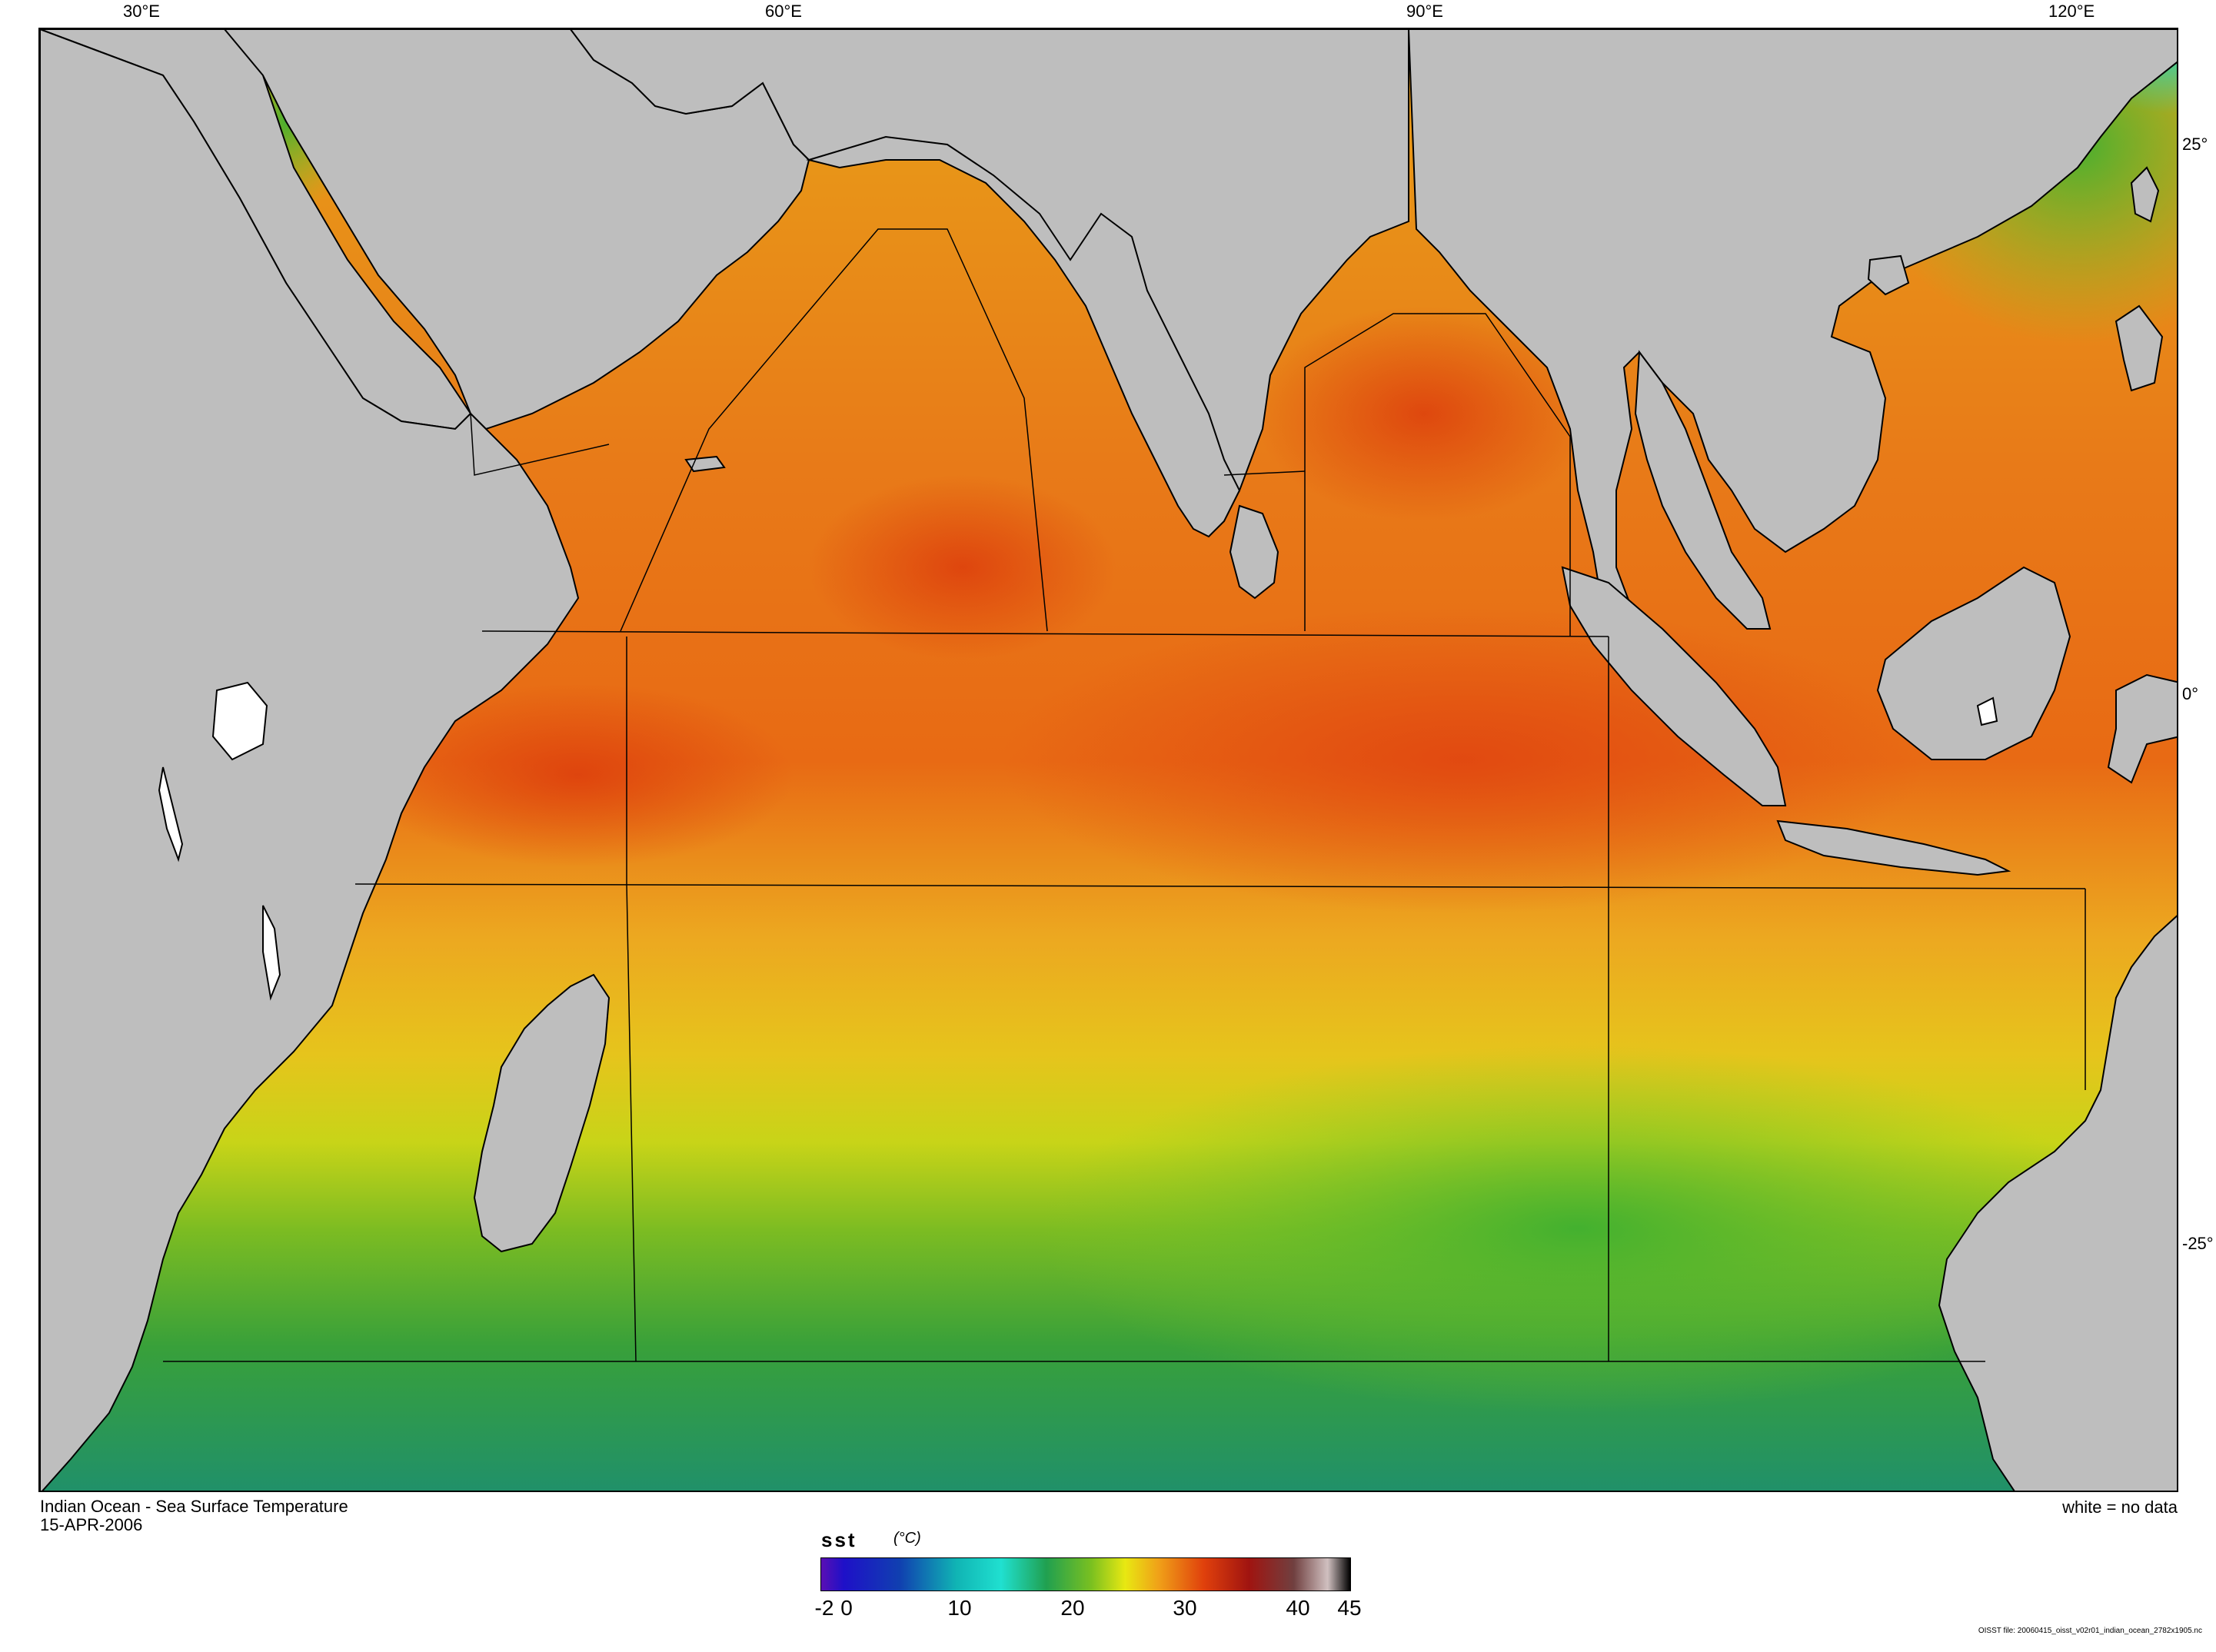 The height and width of the screenshot is (1652, 2216). I want to click on land-philippines, so click(2140, 279).